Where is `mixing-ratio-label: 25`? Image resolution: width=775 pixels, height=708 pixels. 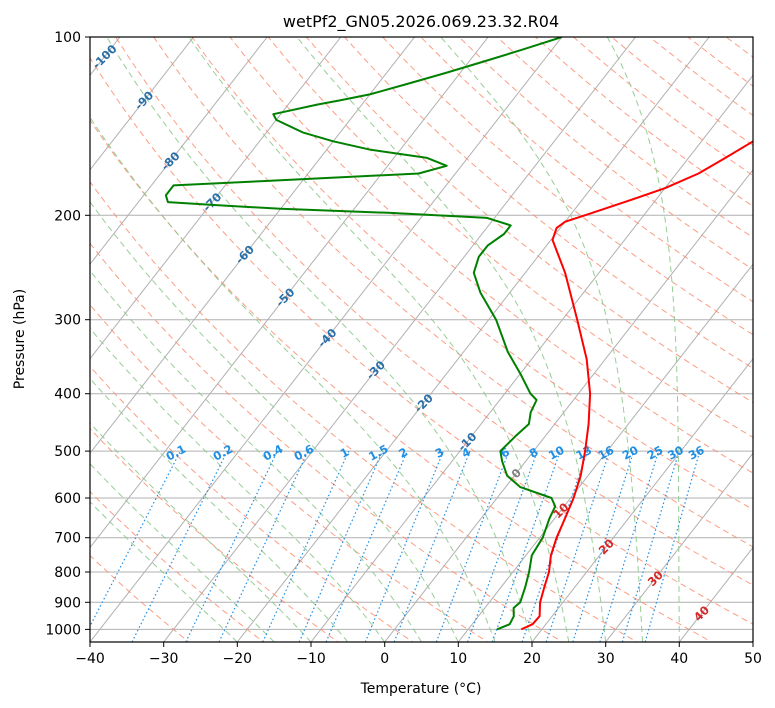 mixing-ratio-label: 25 is located at coordinates (655, 453).